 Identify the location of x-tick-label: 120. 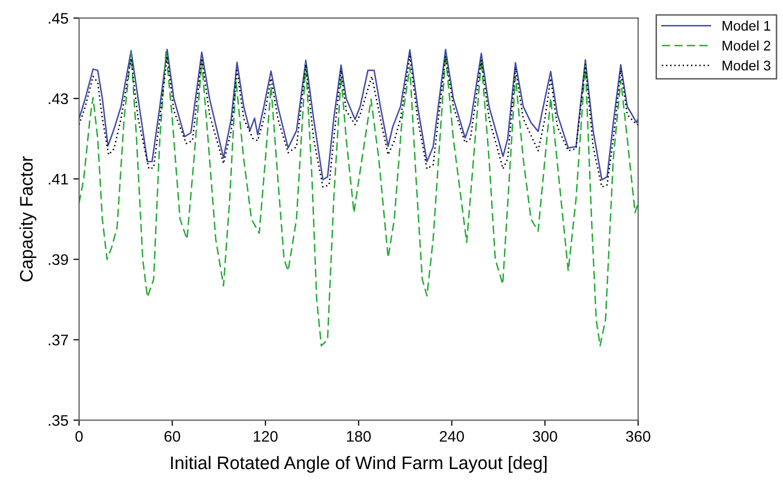
(266, 436).